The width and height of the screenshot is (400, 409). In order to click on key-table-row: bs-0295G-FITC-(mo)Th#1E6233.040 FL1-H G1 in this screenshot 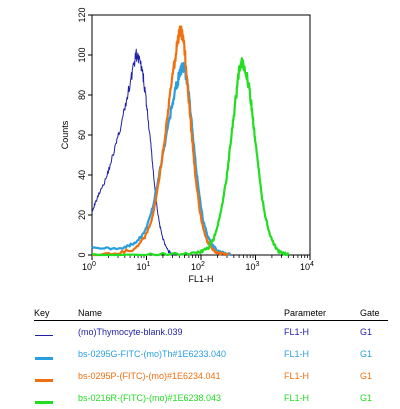, I will do `click(211, 354)`.